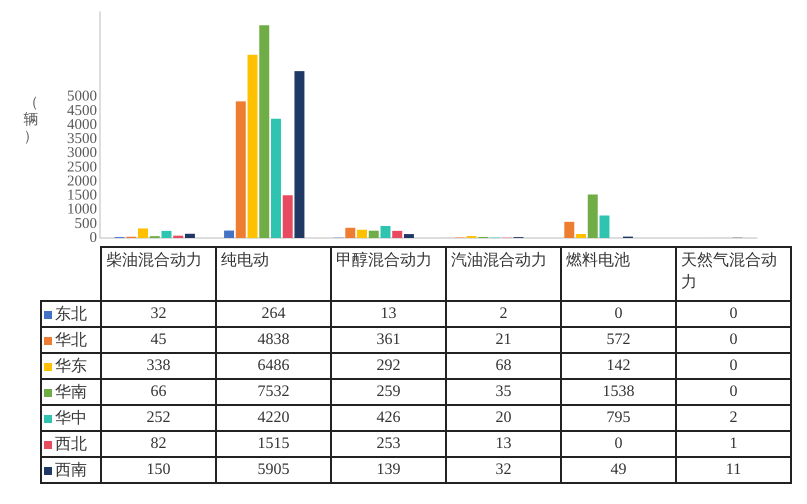 The width and height of the screenshot is (807, 504). I want to click on data-label: 35, so click(503, 392).